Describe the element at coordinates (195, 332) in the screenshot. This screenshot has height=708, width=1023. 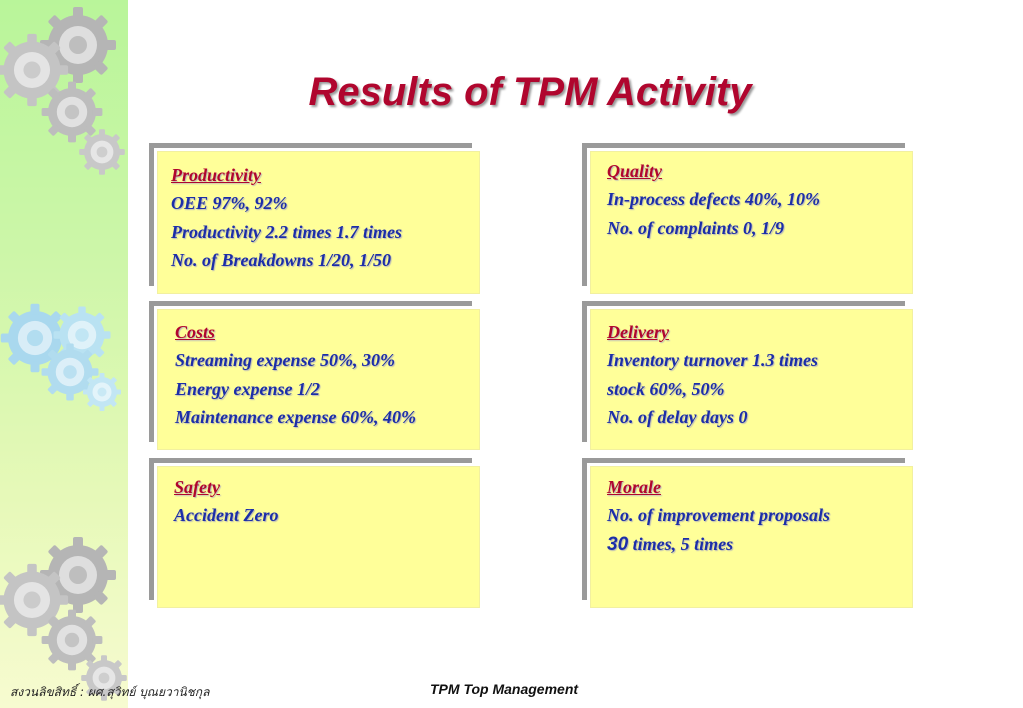
I see `card-heading: Costs` at that location.